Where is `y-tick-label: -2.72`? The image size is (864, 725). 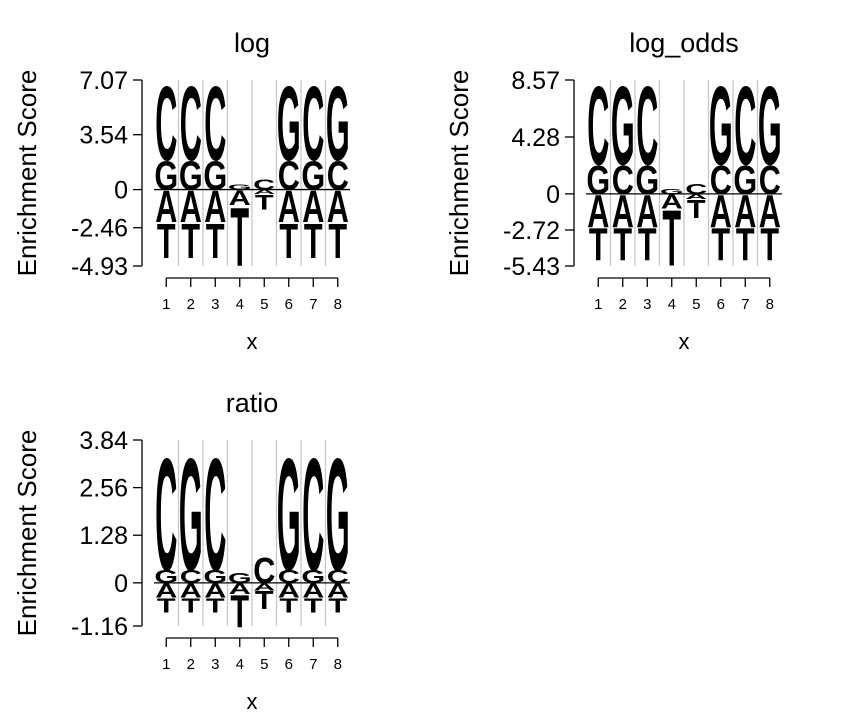
y-tick-label: -2.72 is located at coordinates (531, 231).